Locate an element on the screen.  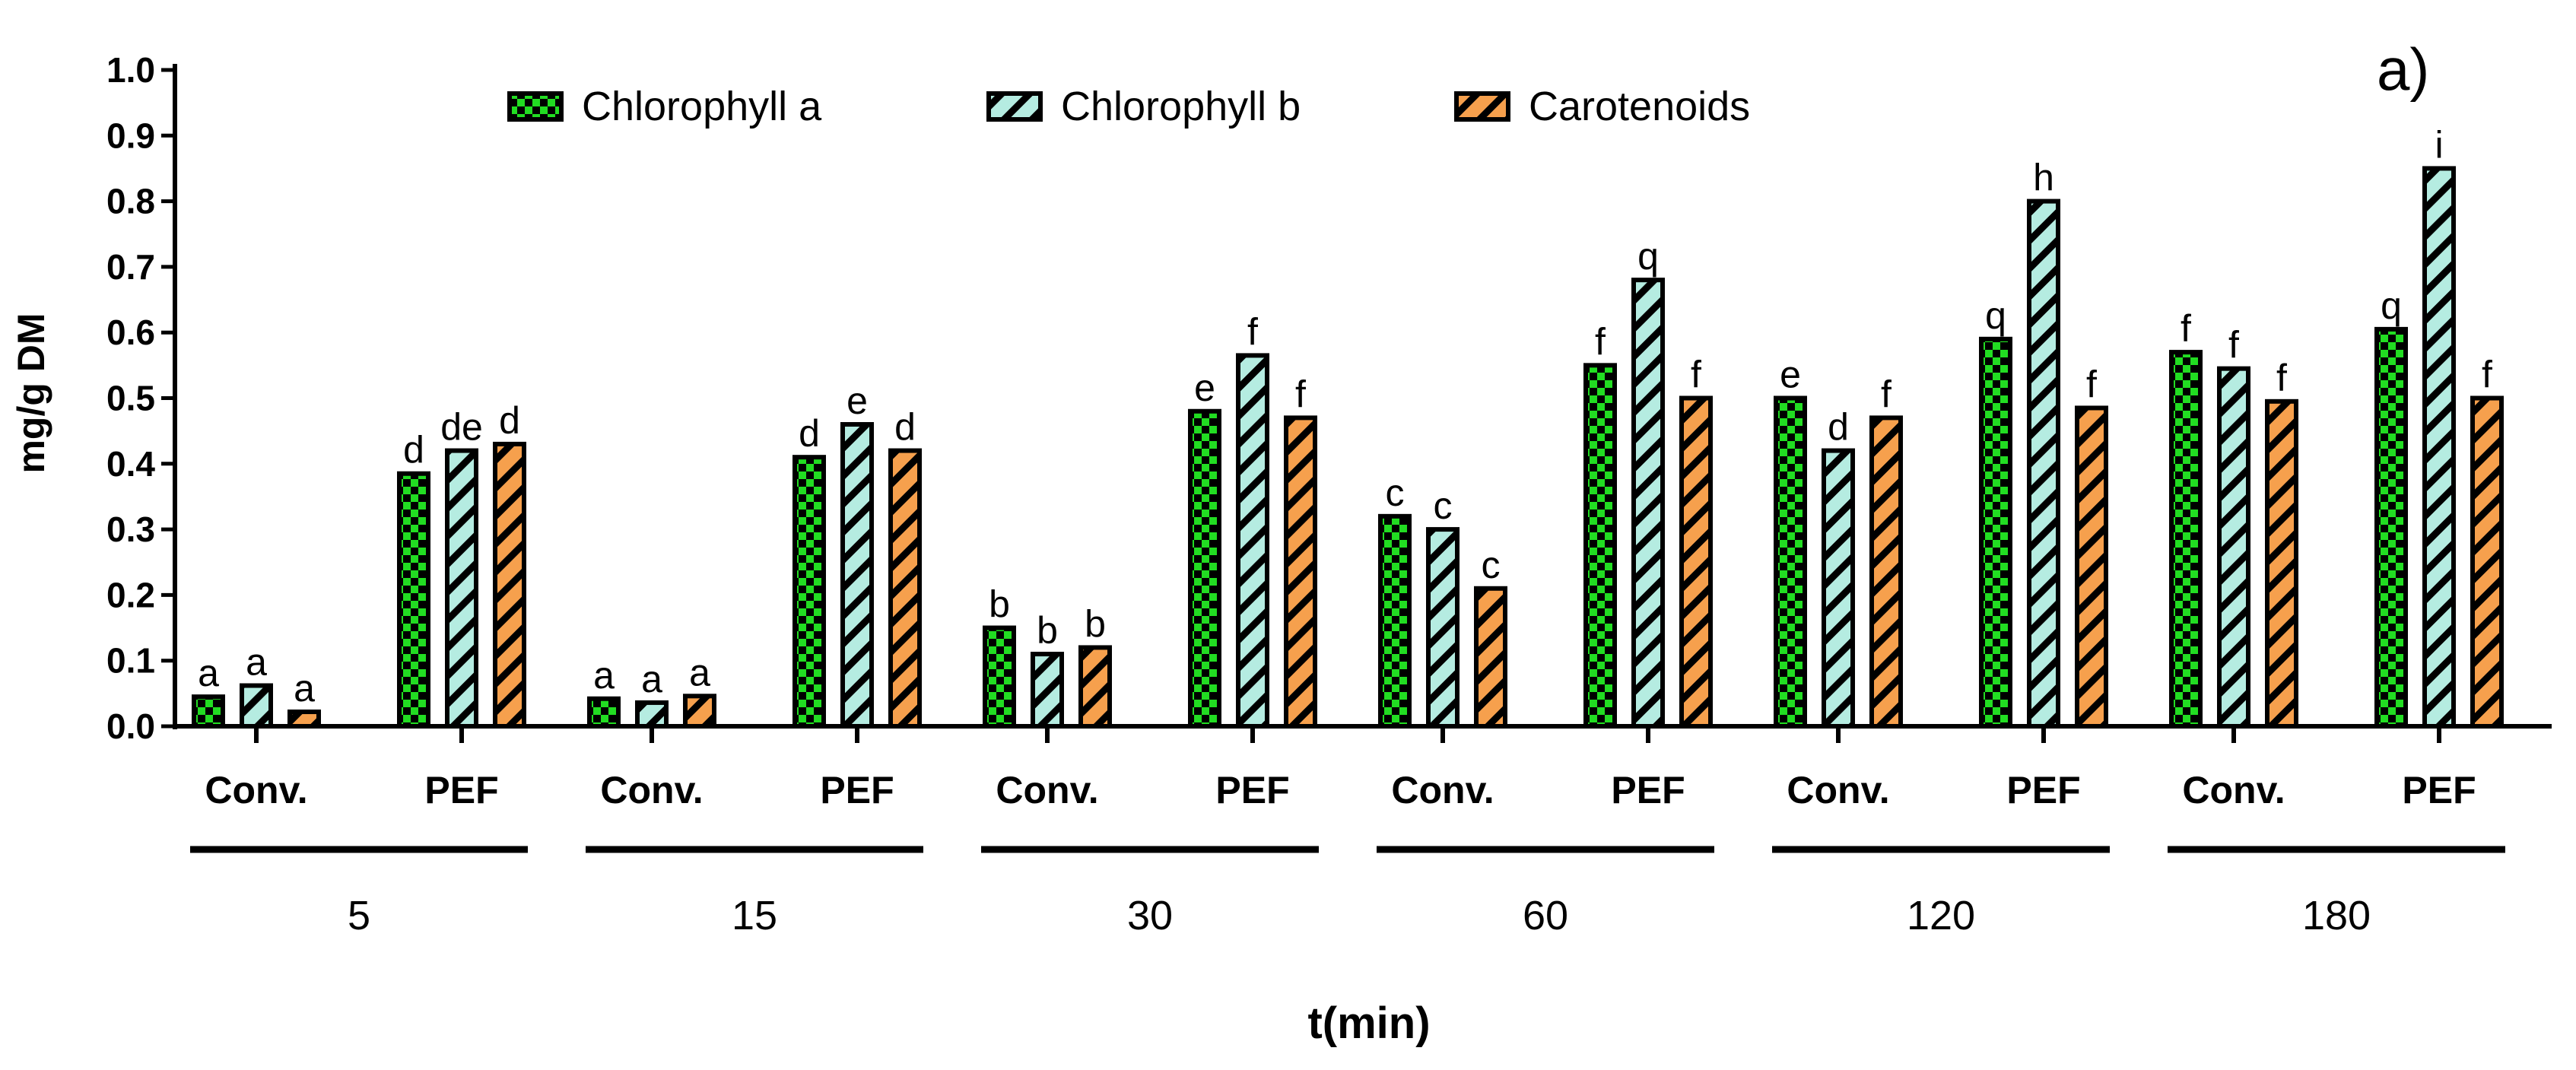
significance-label: de is located at coordinates (462, 427).